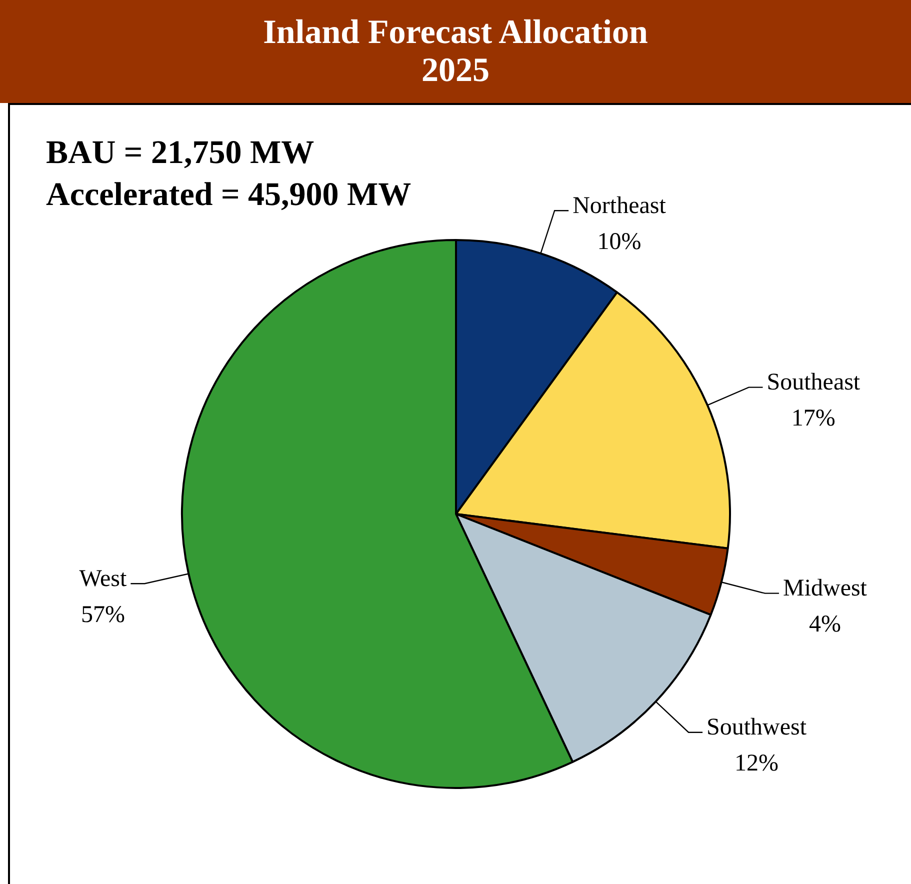 This screenshot has height=884, width=911. What do you see at coordinates (825, 589) in the screenshot?
I see `slice-label: Midwest` at bounding box center [825, 589].